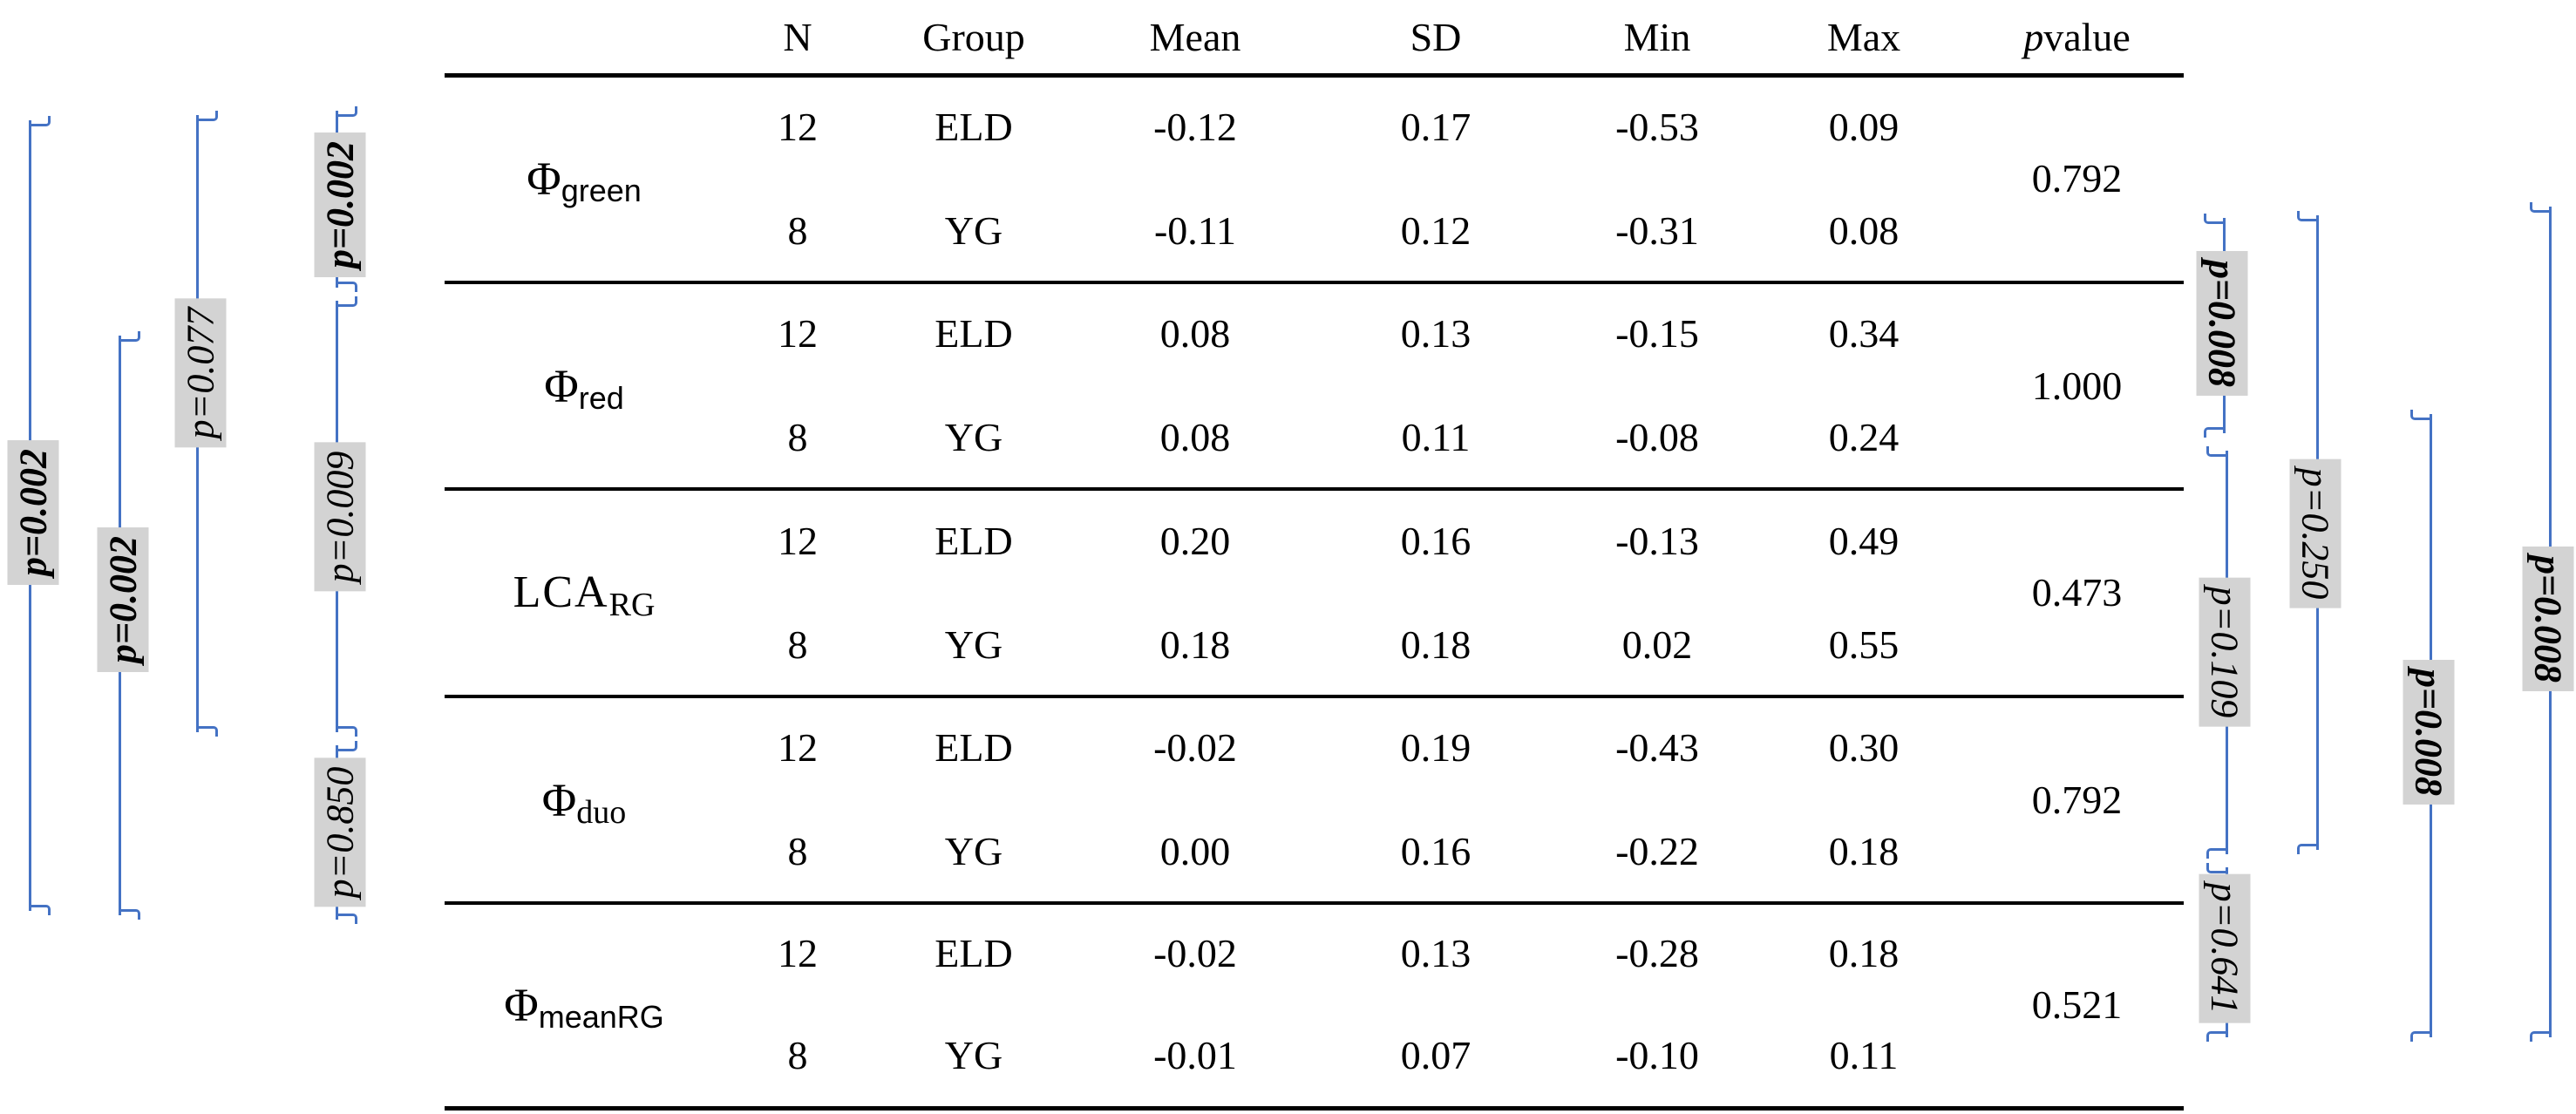 This screenshot has width=2576, height=1114. I want to click on cell-p-value: 0.473, so click(2077, 593).